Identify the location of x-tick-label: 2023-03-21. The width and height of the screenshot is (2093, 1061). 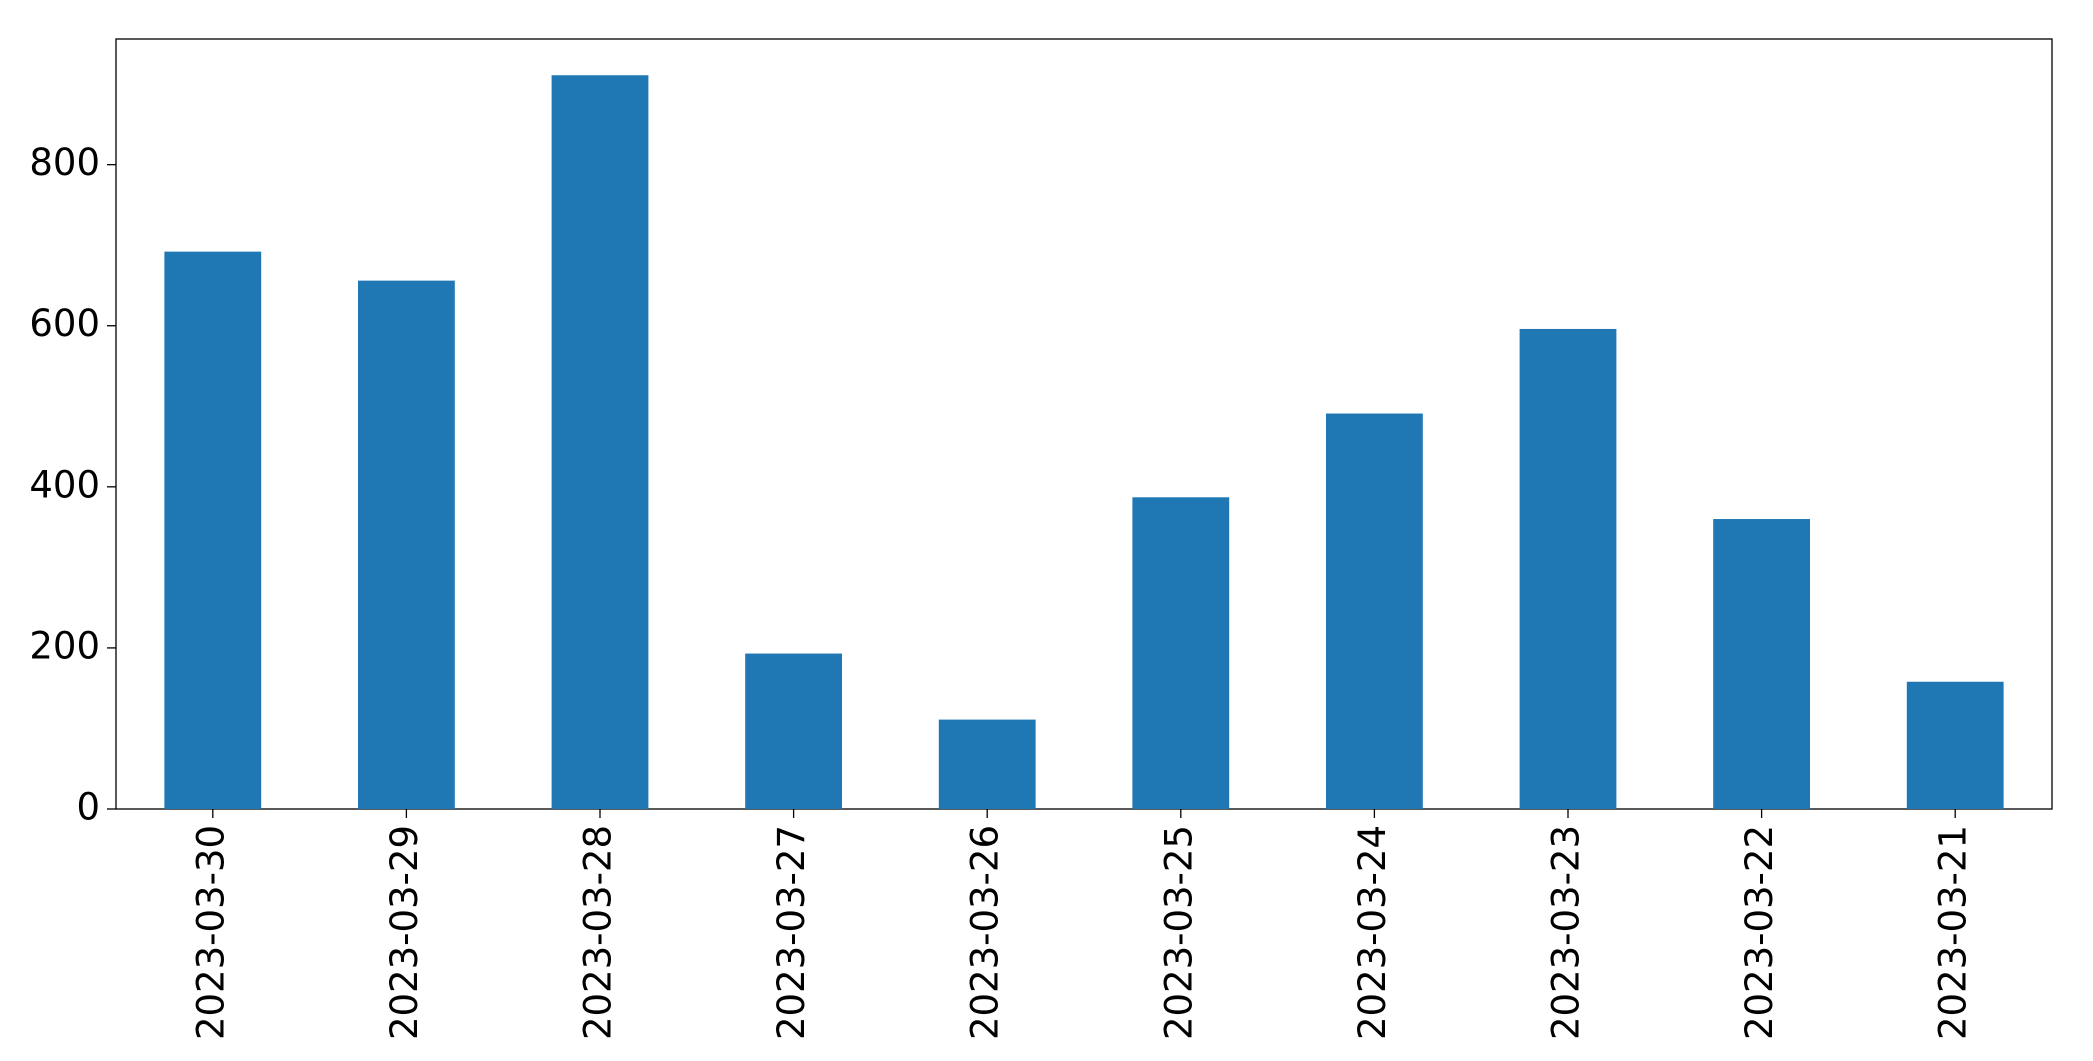
(1953, 932).